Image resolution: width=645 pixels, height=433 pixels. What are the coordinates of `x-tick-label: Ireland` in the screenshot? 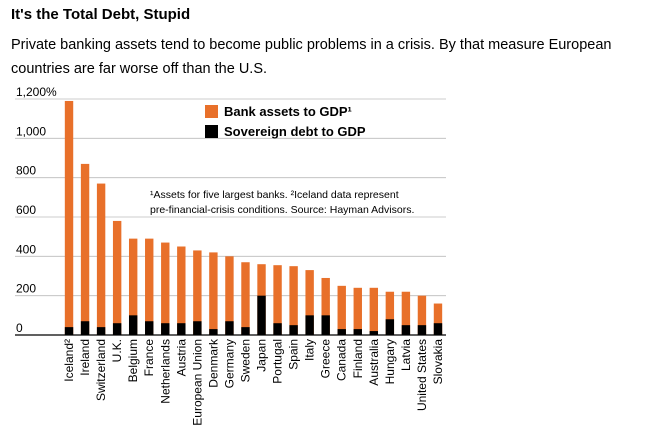 It's located at (85, 357).